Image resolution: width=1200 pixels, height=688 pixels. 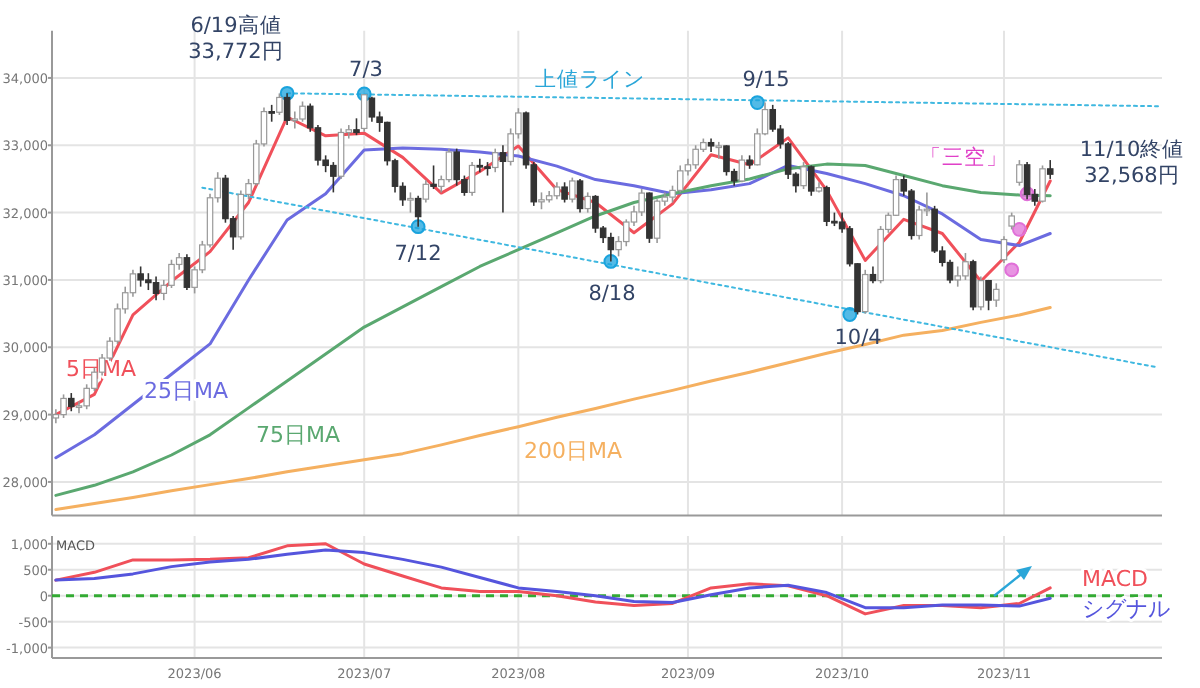 What do you see at coordinates (1126, 609) in the screenshot?
I see `series-label: シグナル` at bounding box center [1126, 609].